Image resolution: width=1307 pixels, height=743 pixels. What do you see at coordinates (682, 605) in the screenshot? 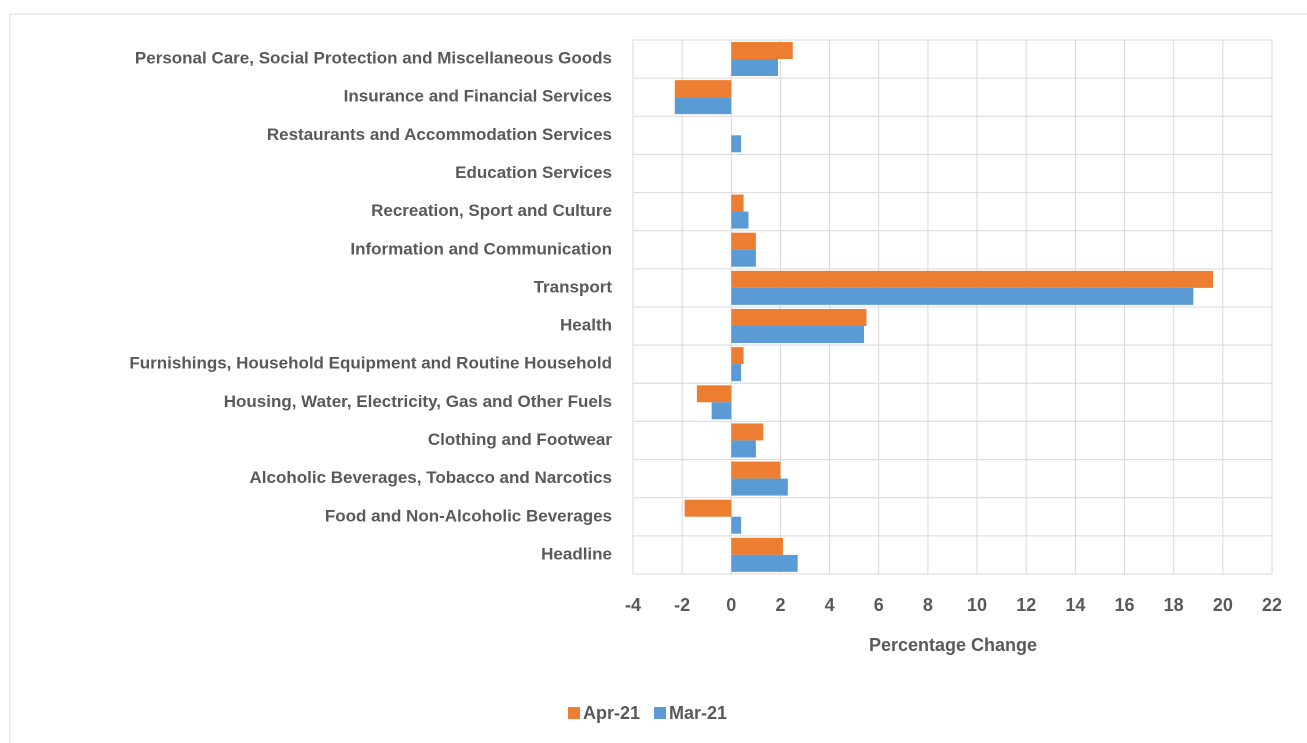
I see `x-tick-label: -2` at bounding box center [682, 605].